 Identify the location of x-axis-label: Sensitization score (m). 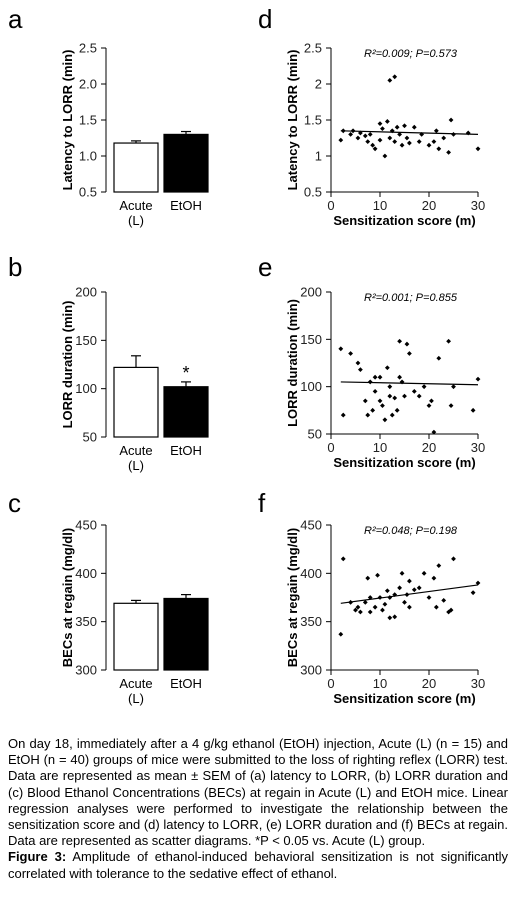
(404, 698).